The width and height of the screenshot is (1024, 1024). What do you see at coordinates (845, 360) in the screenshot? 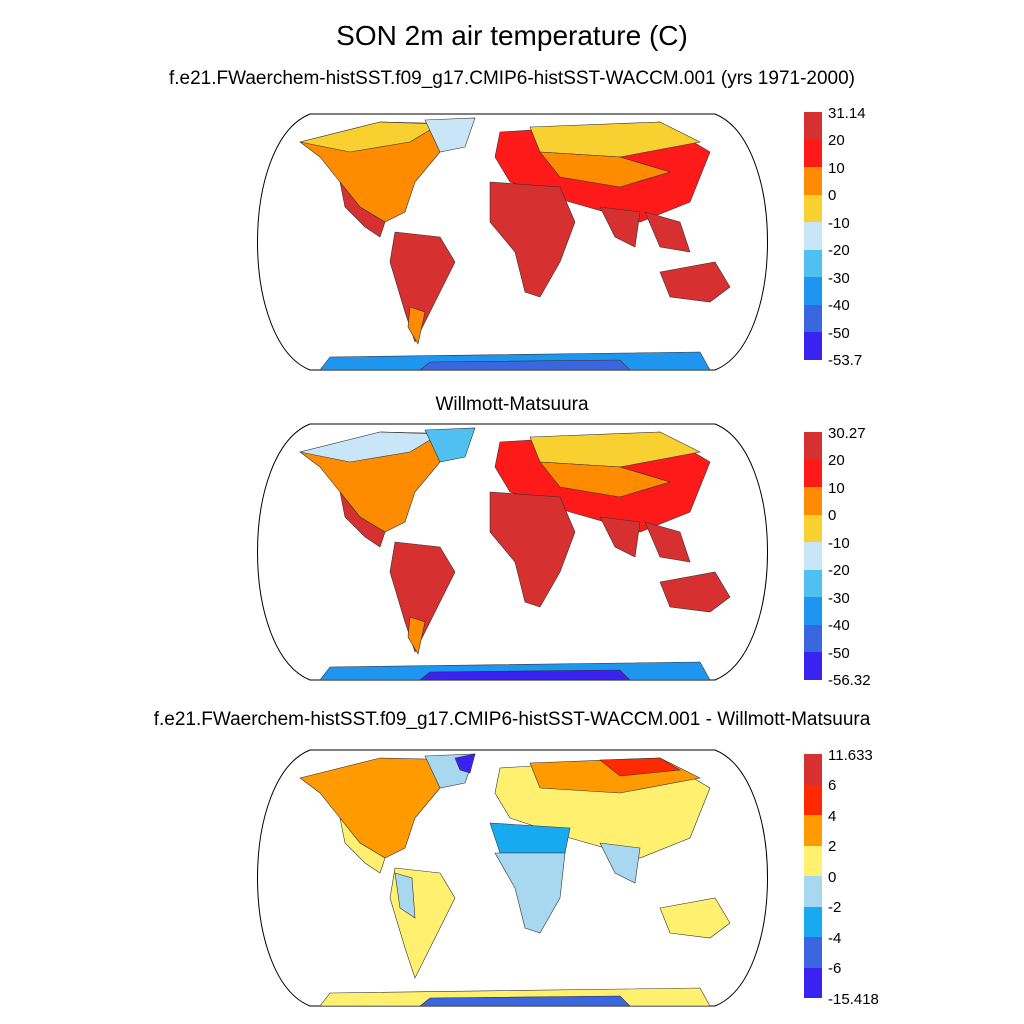
I see `cb1-label: -53.7` at bounding box center [845, 360].